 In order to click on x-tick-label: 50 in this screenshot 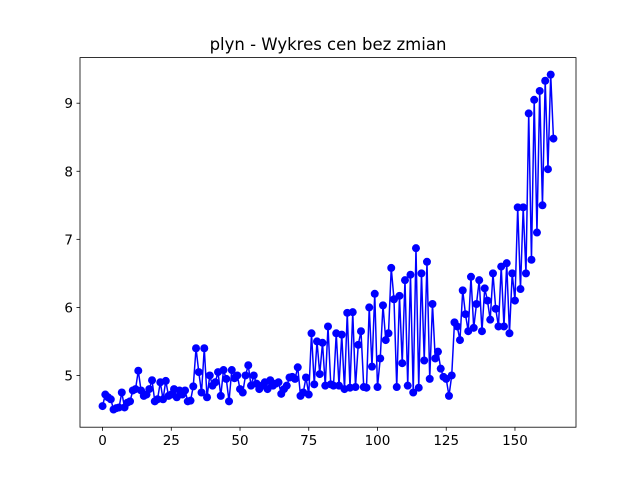, I will do `click(239, 441)`.